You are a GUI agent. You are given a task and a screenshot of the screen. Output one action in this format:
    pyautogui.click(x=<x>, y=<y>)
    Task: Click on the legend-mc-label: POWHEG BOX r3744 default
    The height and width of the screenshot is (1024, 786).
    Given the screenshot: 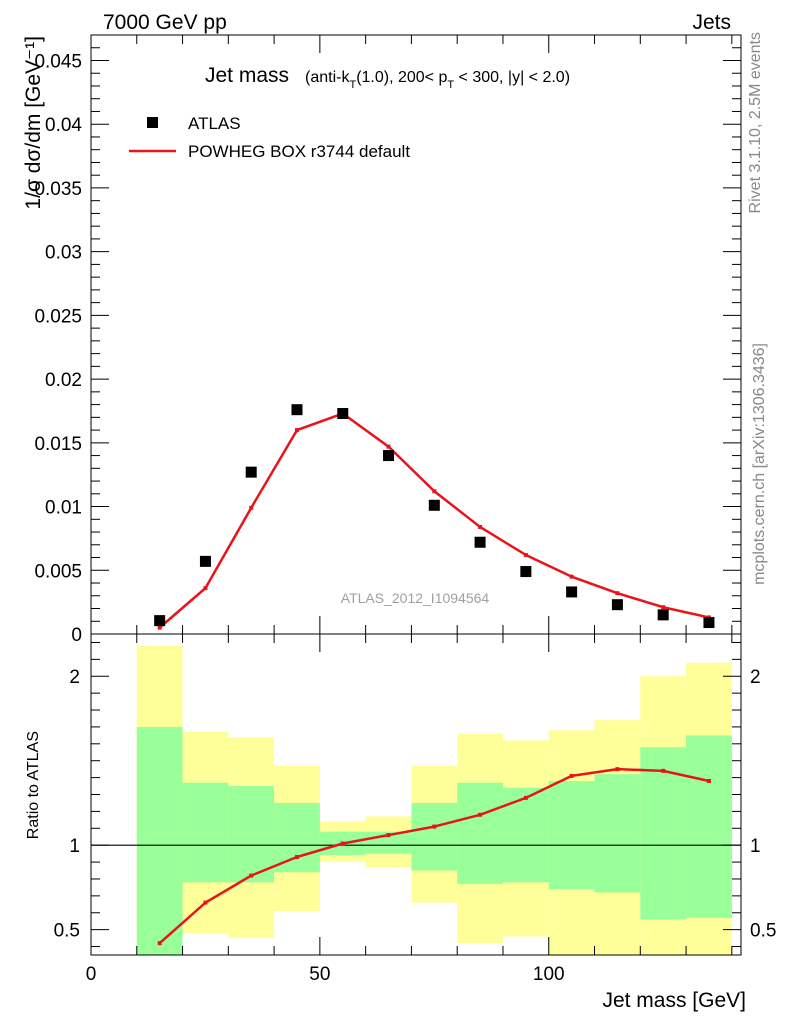 What is the action you would take?
    pyautogui.click(x=299, y=151)
    